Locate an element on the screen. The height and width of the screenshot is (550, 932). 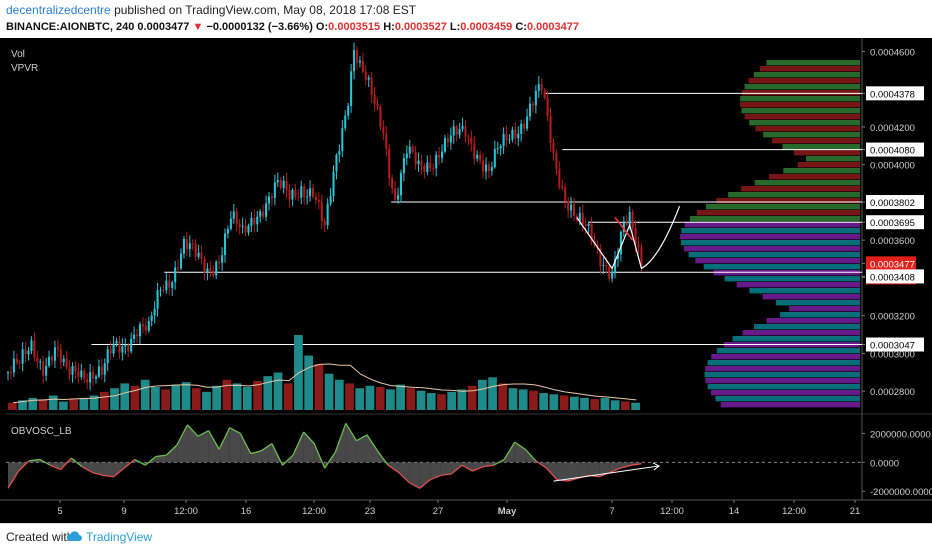
author-link: decentralizedcentre is located at coordinates (58, 10).